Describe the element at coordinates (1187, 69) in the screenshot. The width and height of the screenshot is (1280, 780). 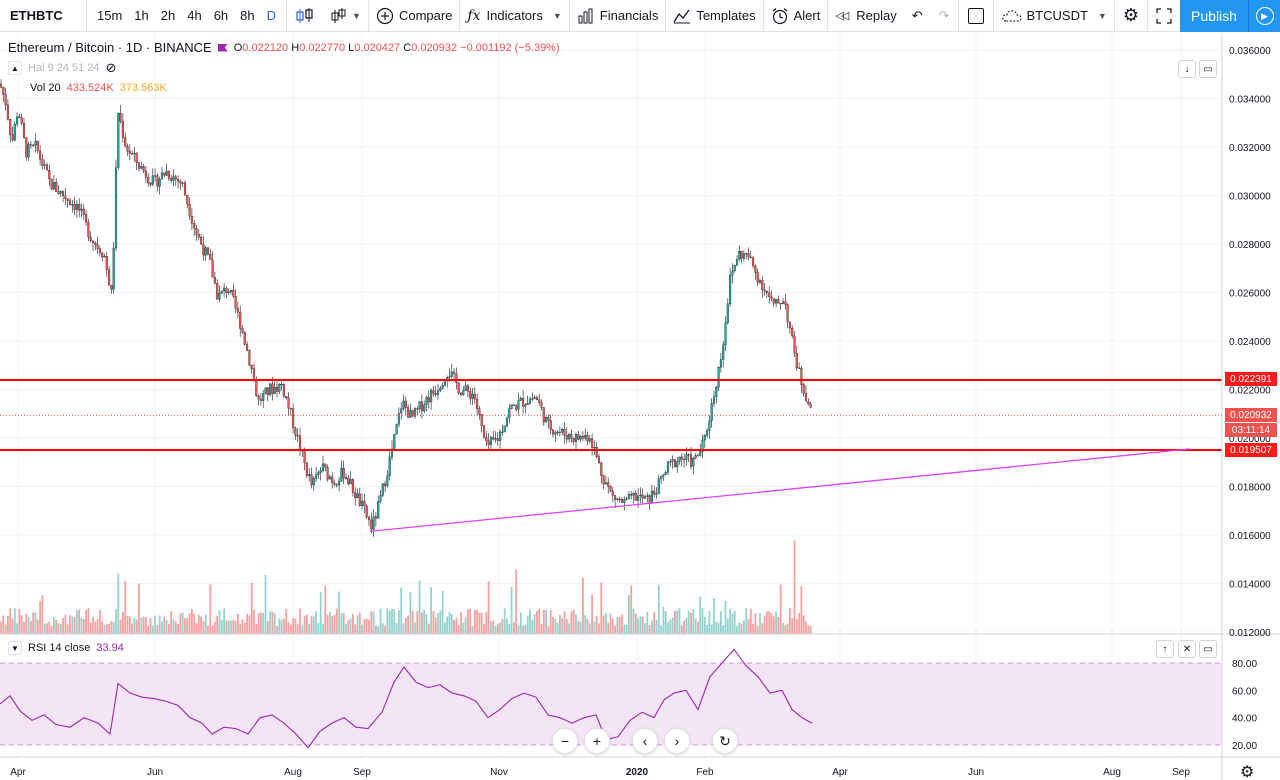
I see `scroll-down-button: ↓` at that location.